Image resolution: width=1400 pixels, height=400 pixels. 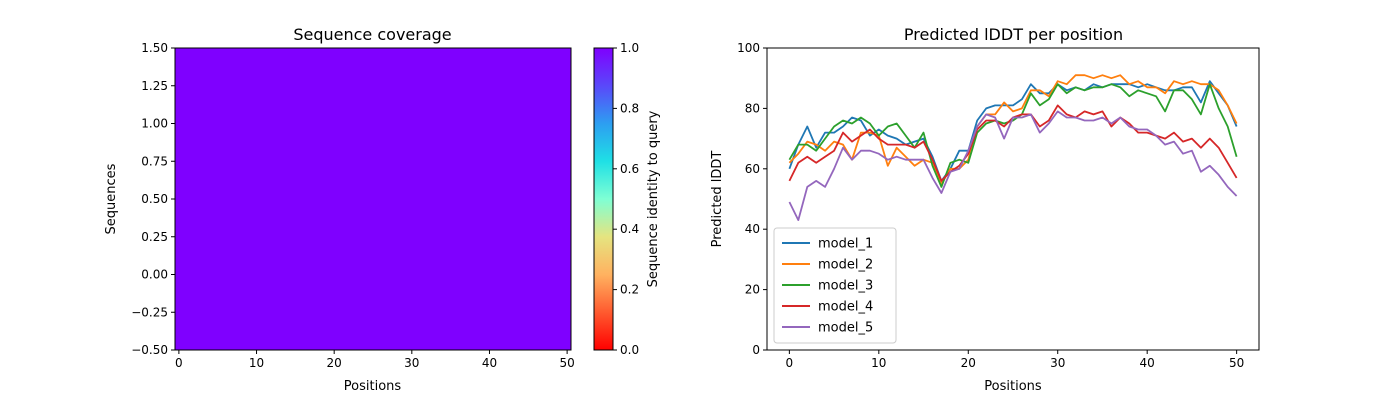 I want to click on colorbar-tick-label: 0.0, so click(x=629, y=350).